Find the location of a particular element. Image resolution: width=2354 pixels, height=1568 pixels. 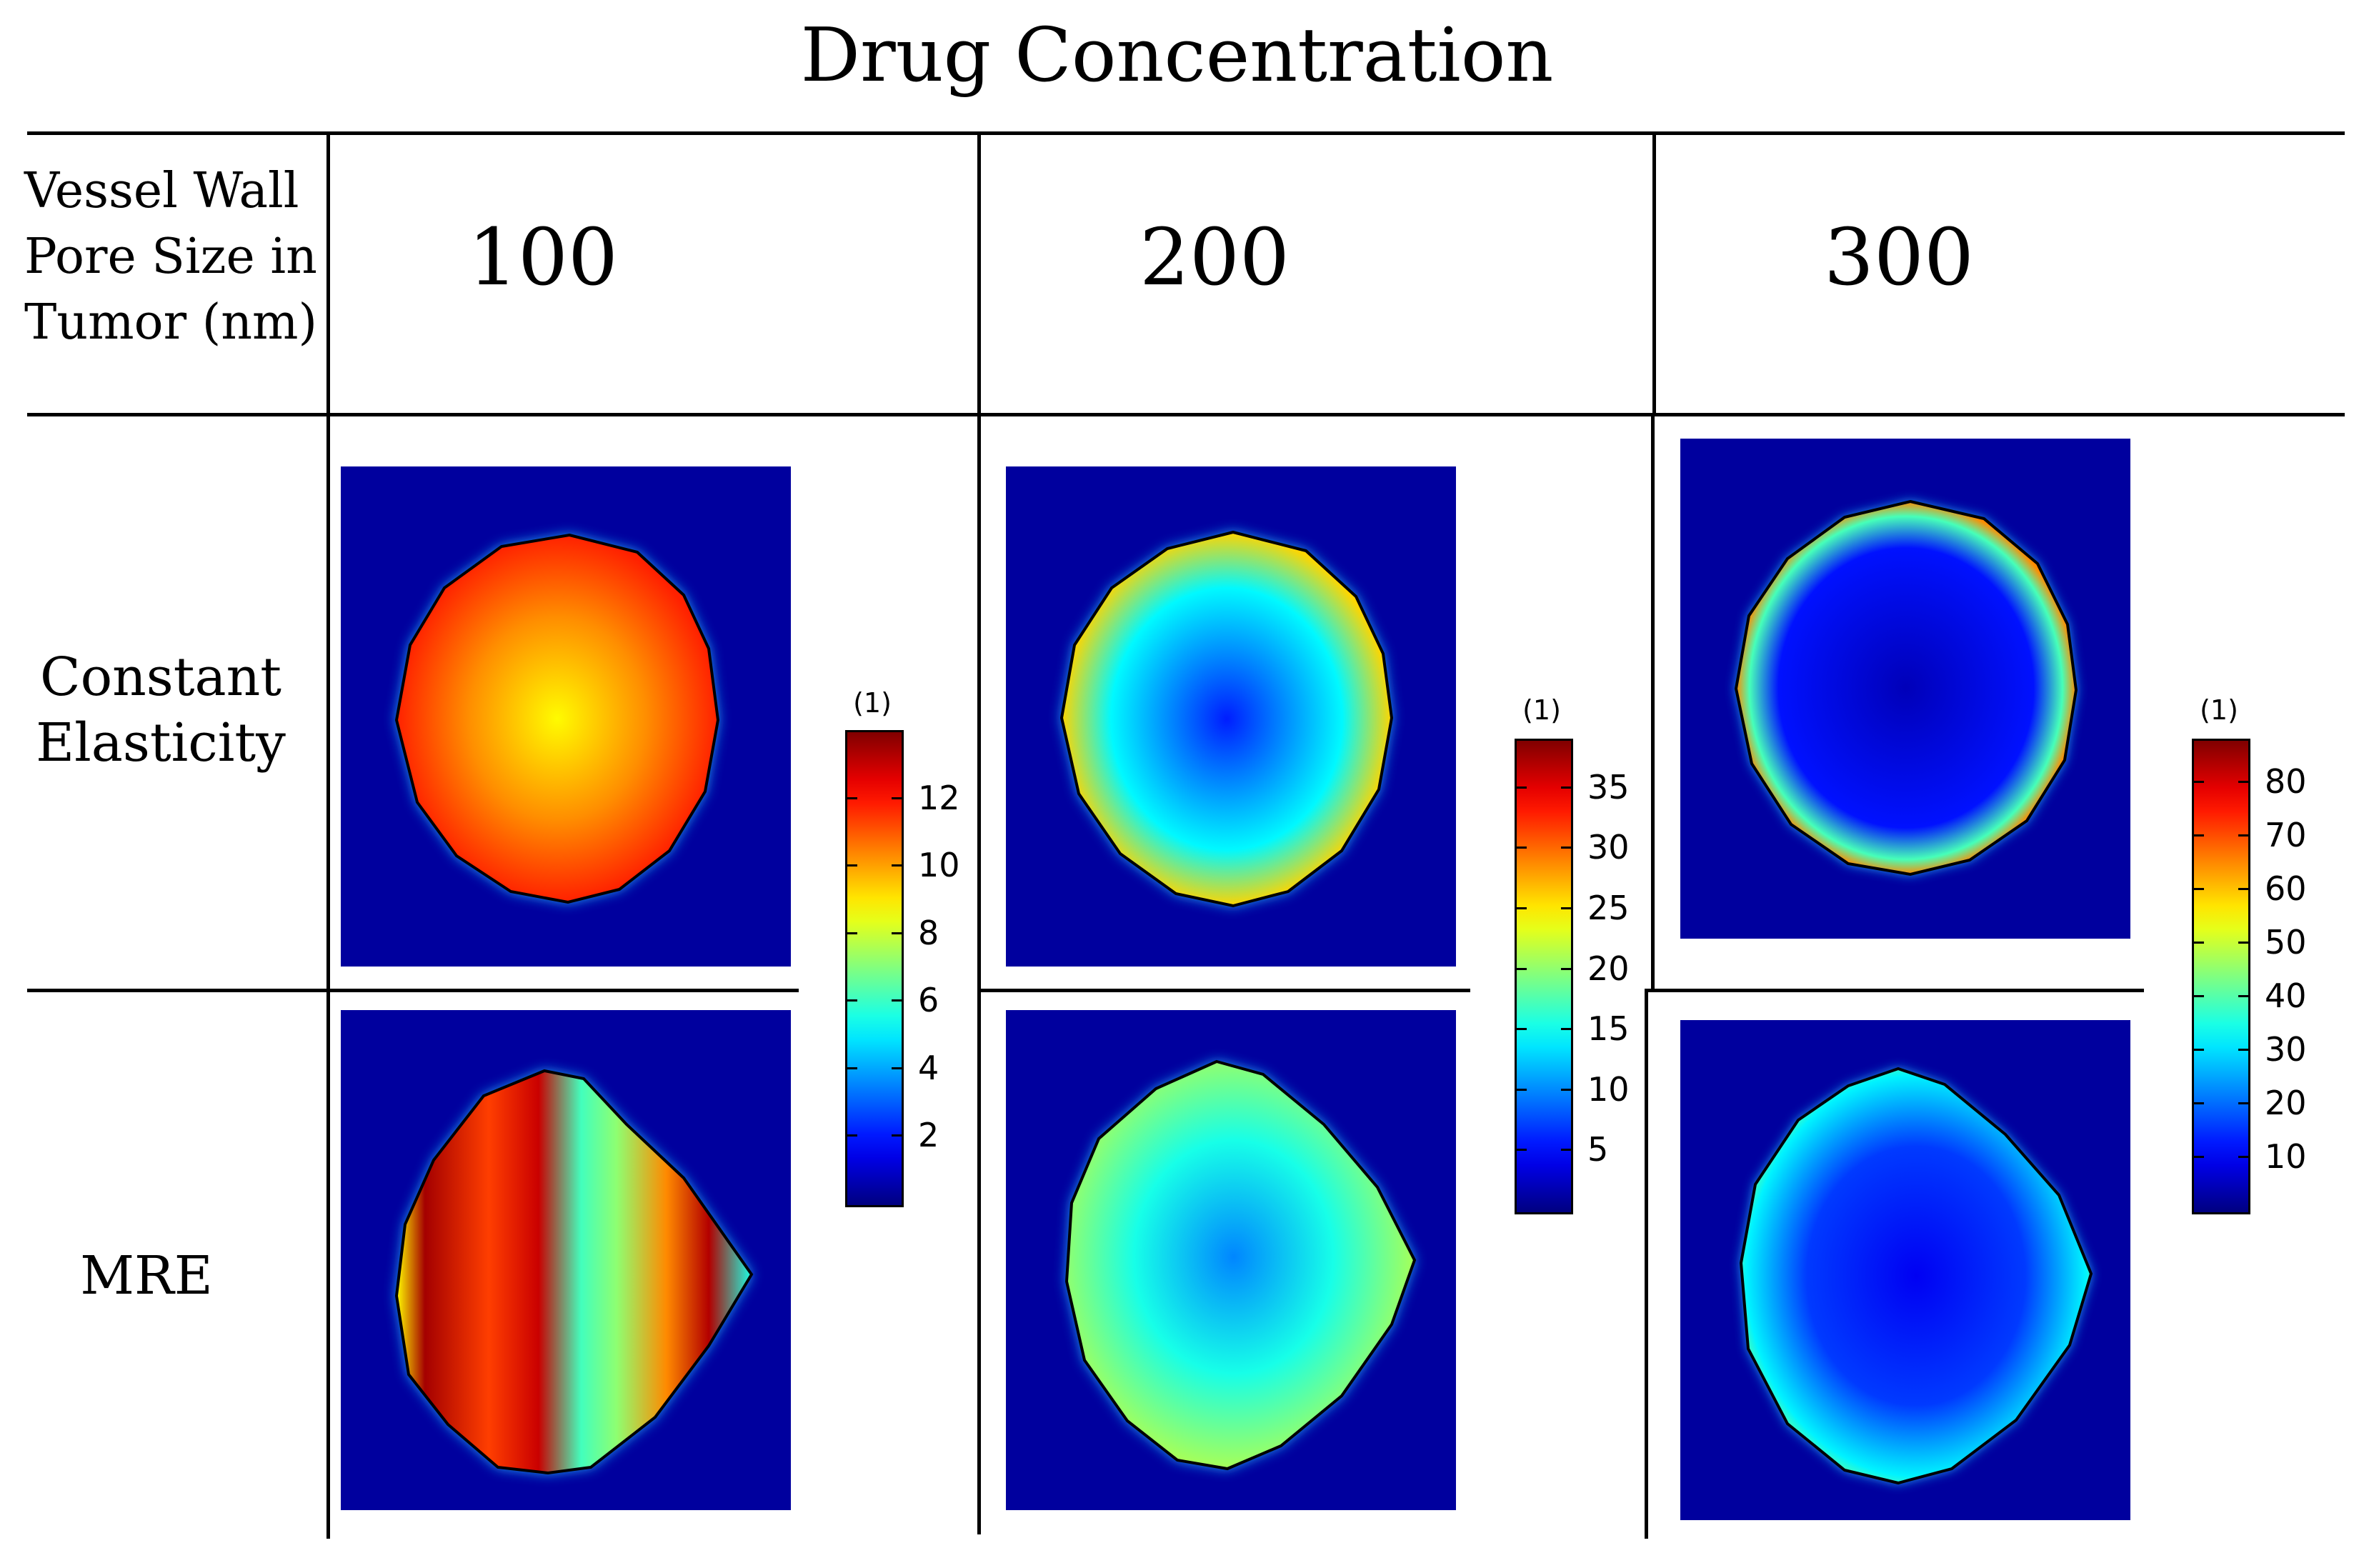

column-header-300: 300 is located at coordinates (1899, 257).